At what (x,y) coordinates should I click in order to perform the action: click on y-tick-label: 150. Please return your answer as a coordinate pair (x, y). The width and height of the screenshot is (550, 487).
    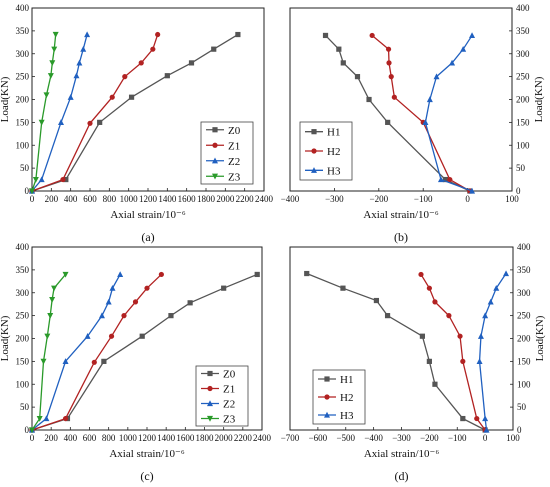
    Looking at the image, I should click on (524, 361).